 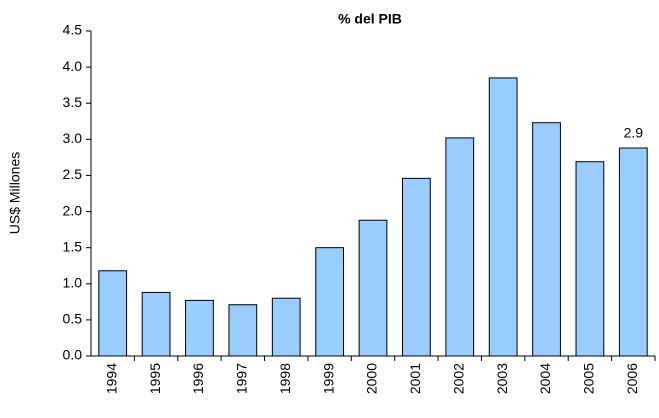 I want to click on y-tick-label: 0.5, so click(x=73, y=319).